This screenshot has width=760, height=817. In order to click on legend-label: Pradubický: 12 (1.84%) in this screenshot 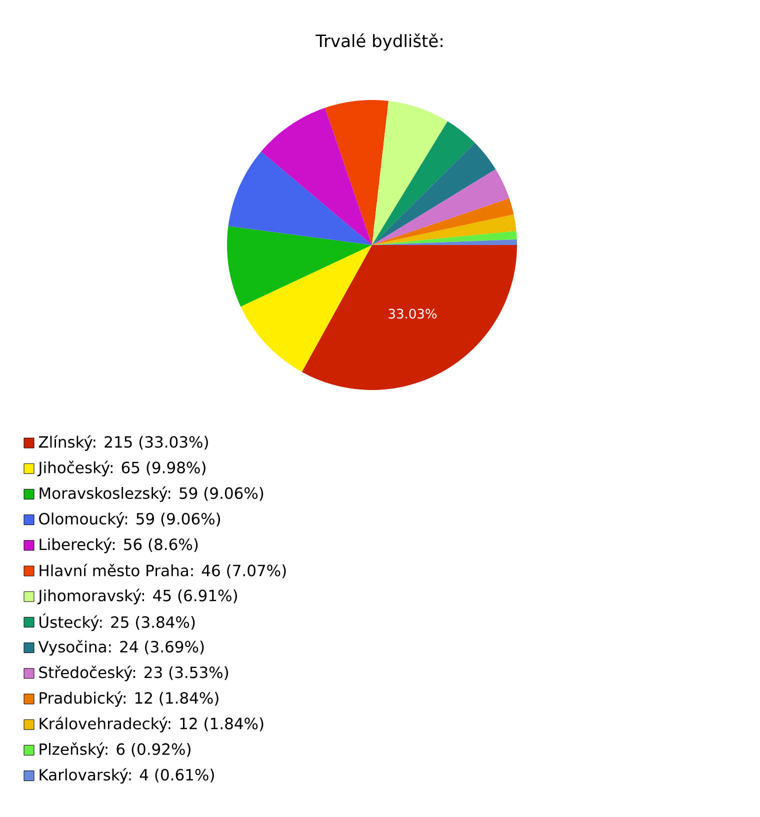, I will do `click(129, 699)`.